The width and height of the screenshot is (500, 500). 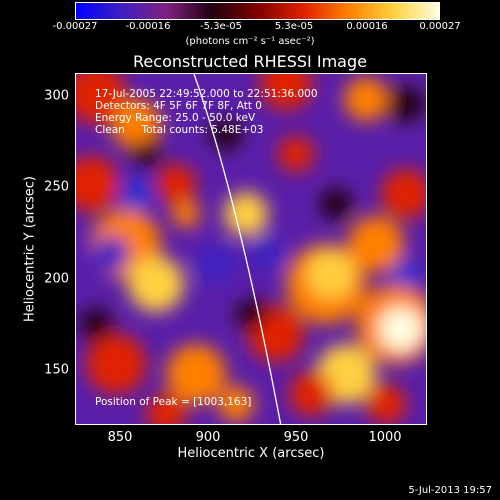 What do you see at coordinates (251, 453) in the screenshot?
I see `x-axis-label: Heliocentric X (arcsec)` at bounding box center [251, 453].